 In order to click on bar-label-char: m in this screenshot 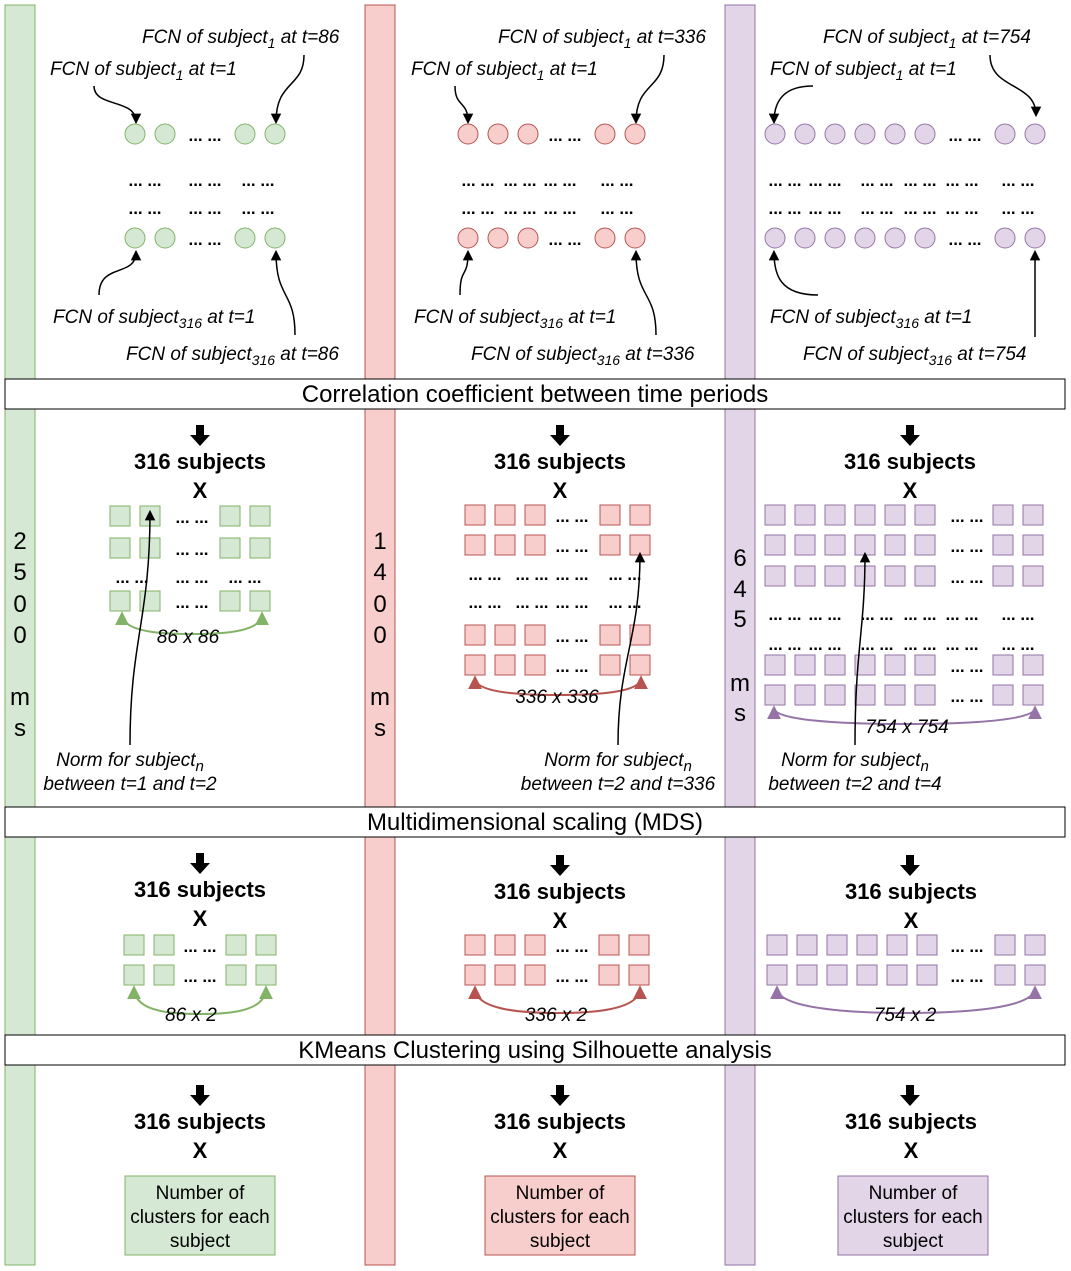, I will do `click(20, 697)`.